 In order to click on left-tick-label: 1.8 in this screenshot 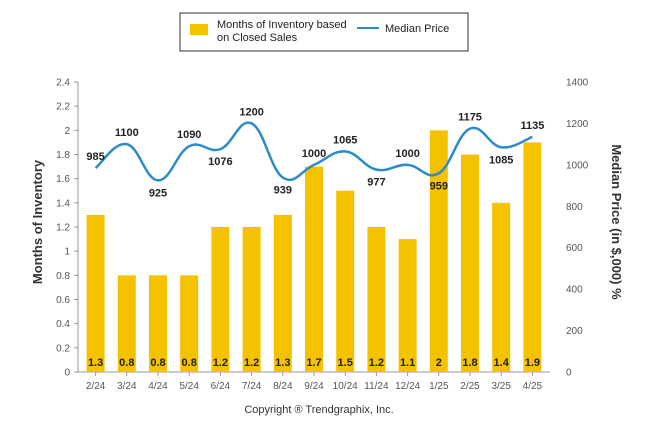, I will do `click(63, 155)`.